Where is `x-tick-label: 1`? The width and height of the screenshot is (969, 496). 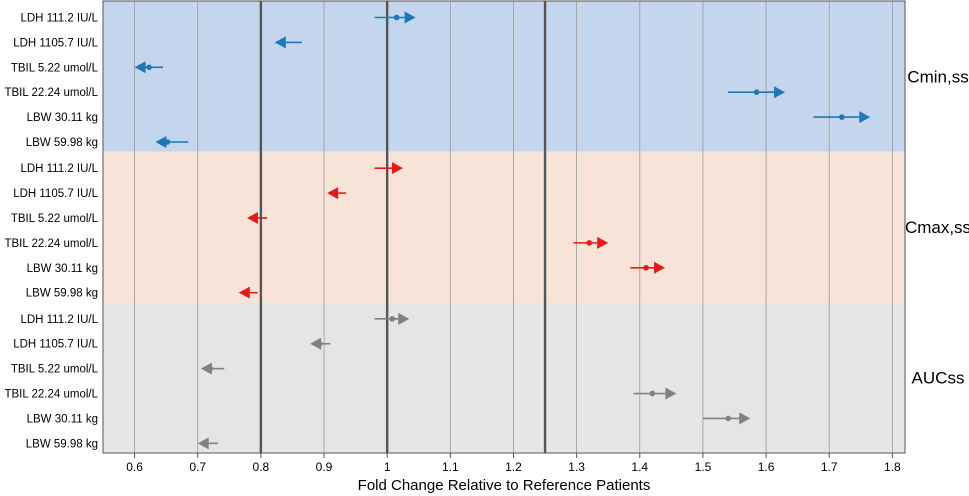
x-tick-label: 1 is located at coordinates (387, 467).